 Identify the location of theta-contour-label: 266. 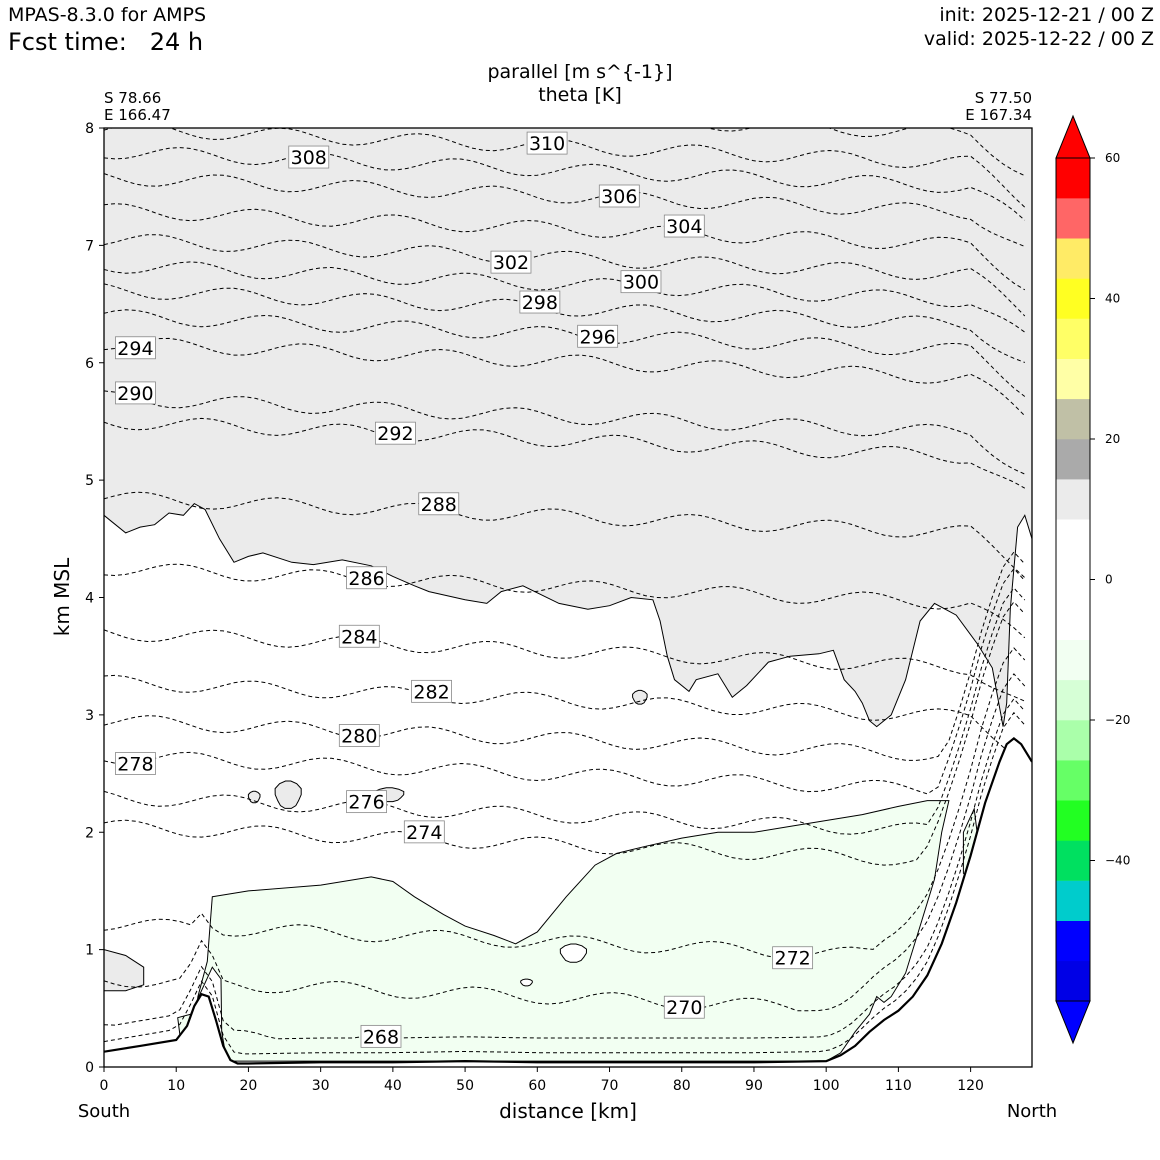
(655, 1087).